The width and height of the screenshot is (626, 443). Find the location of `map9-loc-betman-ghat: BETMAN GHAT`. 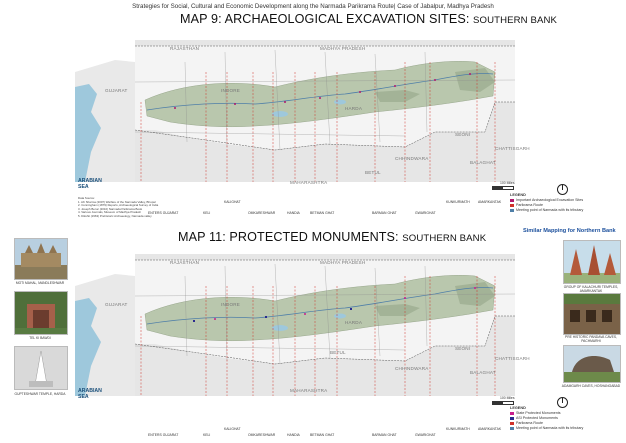

map9-loc-betman-ghat: BETMAN GHAT is located at coordinates (322, 213).